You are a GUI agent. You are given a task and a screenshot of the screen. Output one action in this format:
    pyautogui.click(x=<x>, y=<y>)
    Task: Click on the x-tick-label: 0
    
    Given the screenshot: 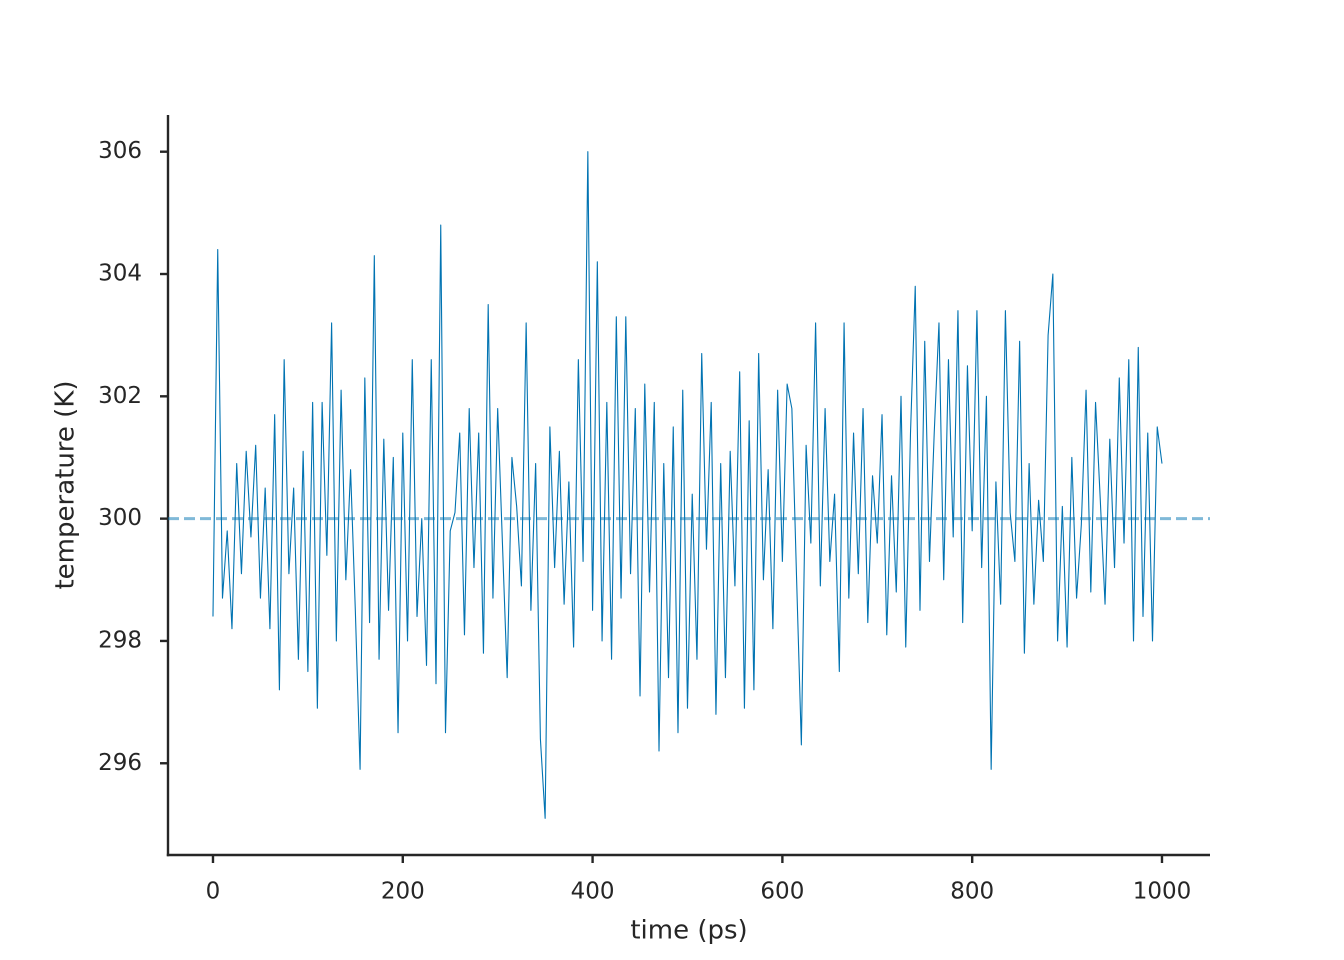 What is the action you would take?
    pyautogui.click(x=213, y=892)
    